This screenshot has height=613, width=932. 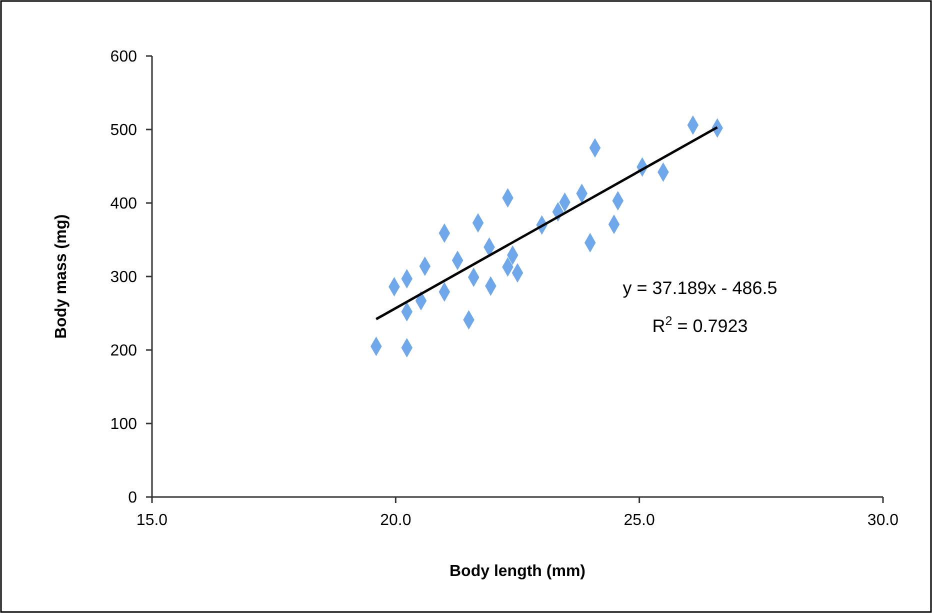 What do you see at coordinates (640, 520) in the screenshot?
I see `x-tick-label: 25.0` at bounding box center [640, 520].